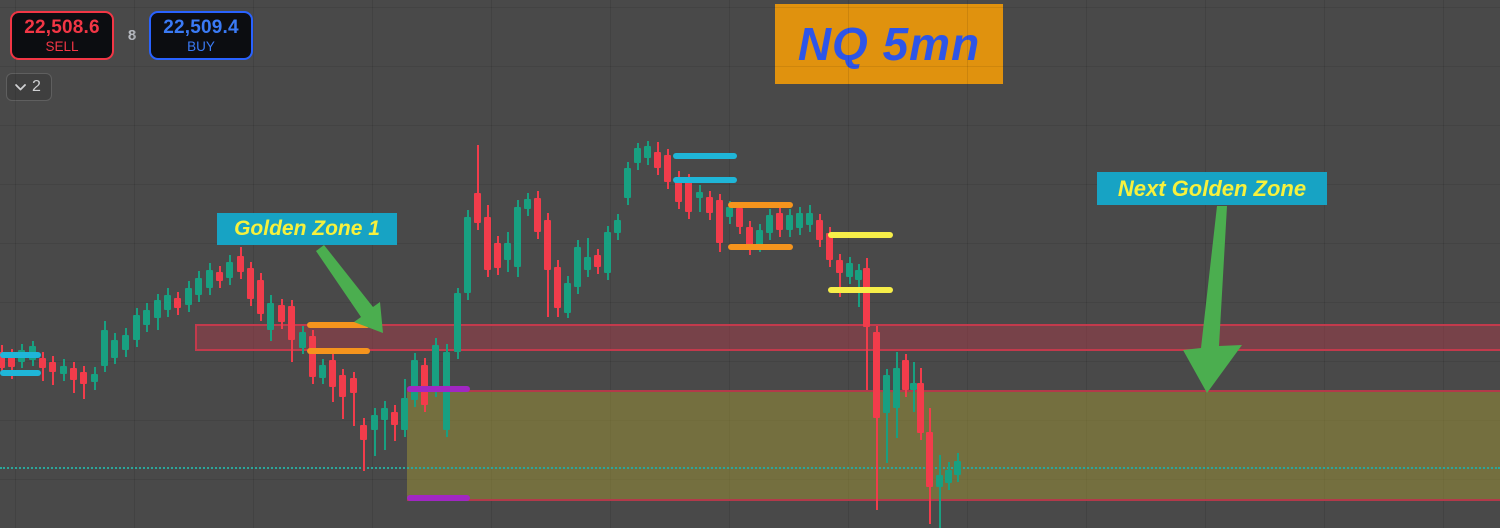 The width and height of the screenshot is (1500, 528). I want to click on equilibrium-dotted-line, so click(750, 468).